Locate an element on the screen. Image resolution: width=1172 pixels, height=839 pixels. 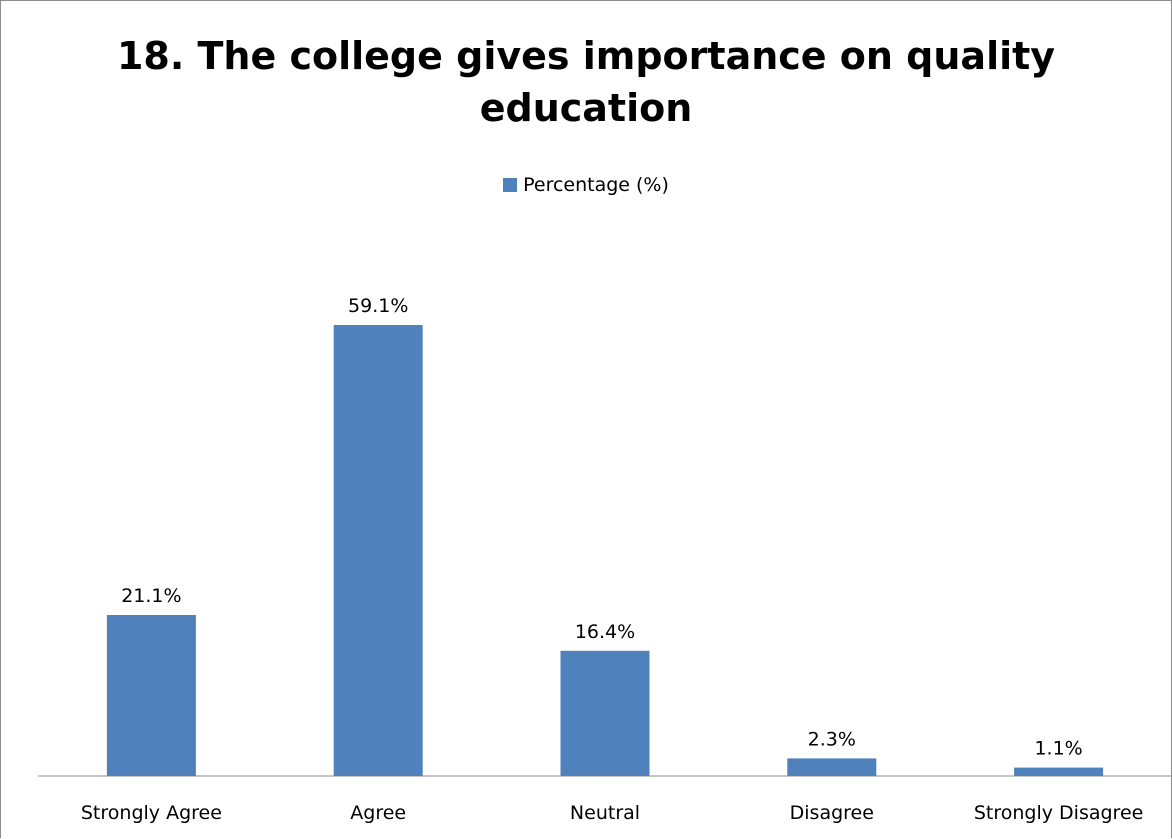
data-label-disagree: 2.3% is located at coordinates (832, 739).